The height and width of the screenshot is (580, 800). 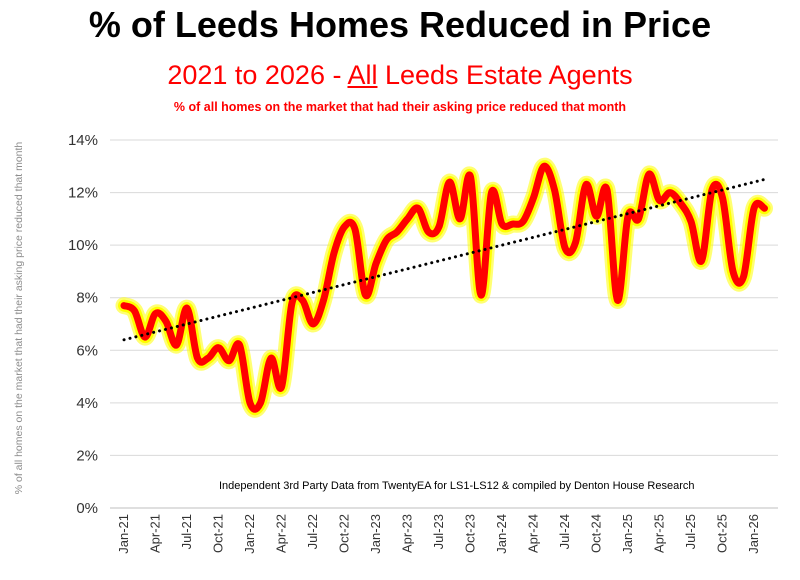 I want to click on x-tick-label: Apr-21, so click(x=155, y=533).